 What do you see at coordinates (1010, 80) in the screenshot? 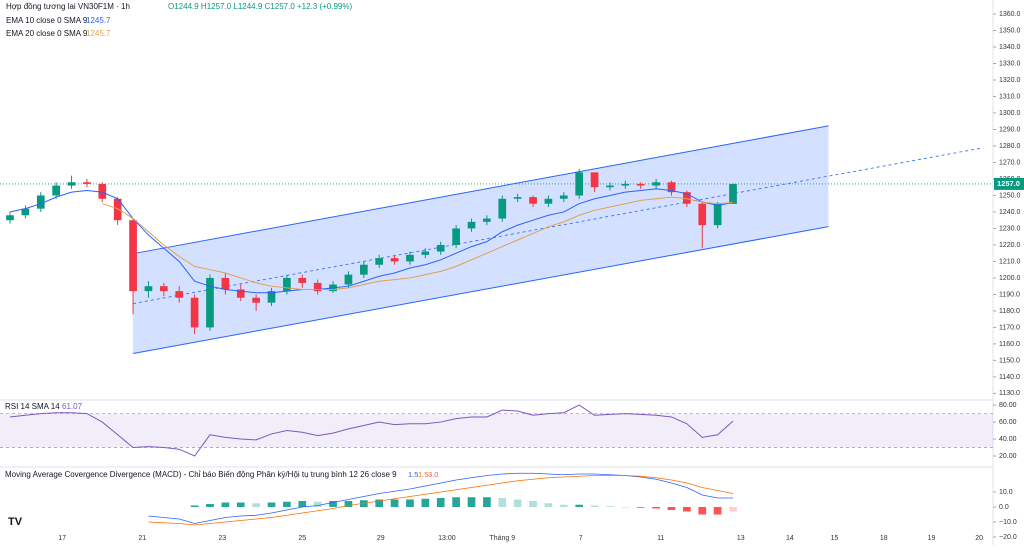
I see `y-tick-label: 1320.0` at bounding box center [1010, 80].